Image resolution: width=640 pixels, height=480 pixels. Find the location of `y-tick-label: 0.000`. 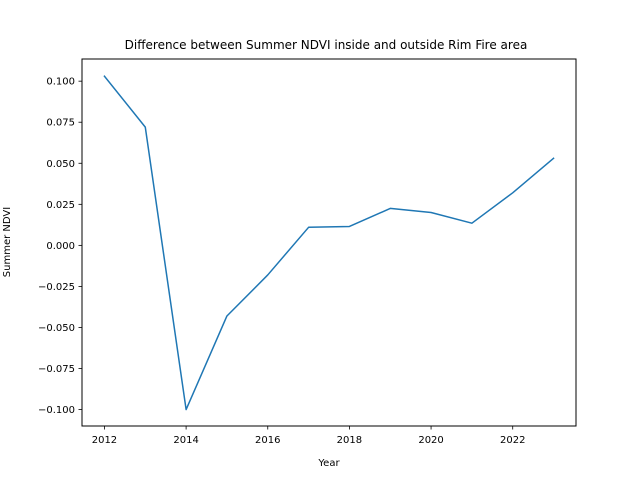

y-tick-label: 0.000 is located at coordinates (60, 246).